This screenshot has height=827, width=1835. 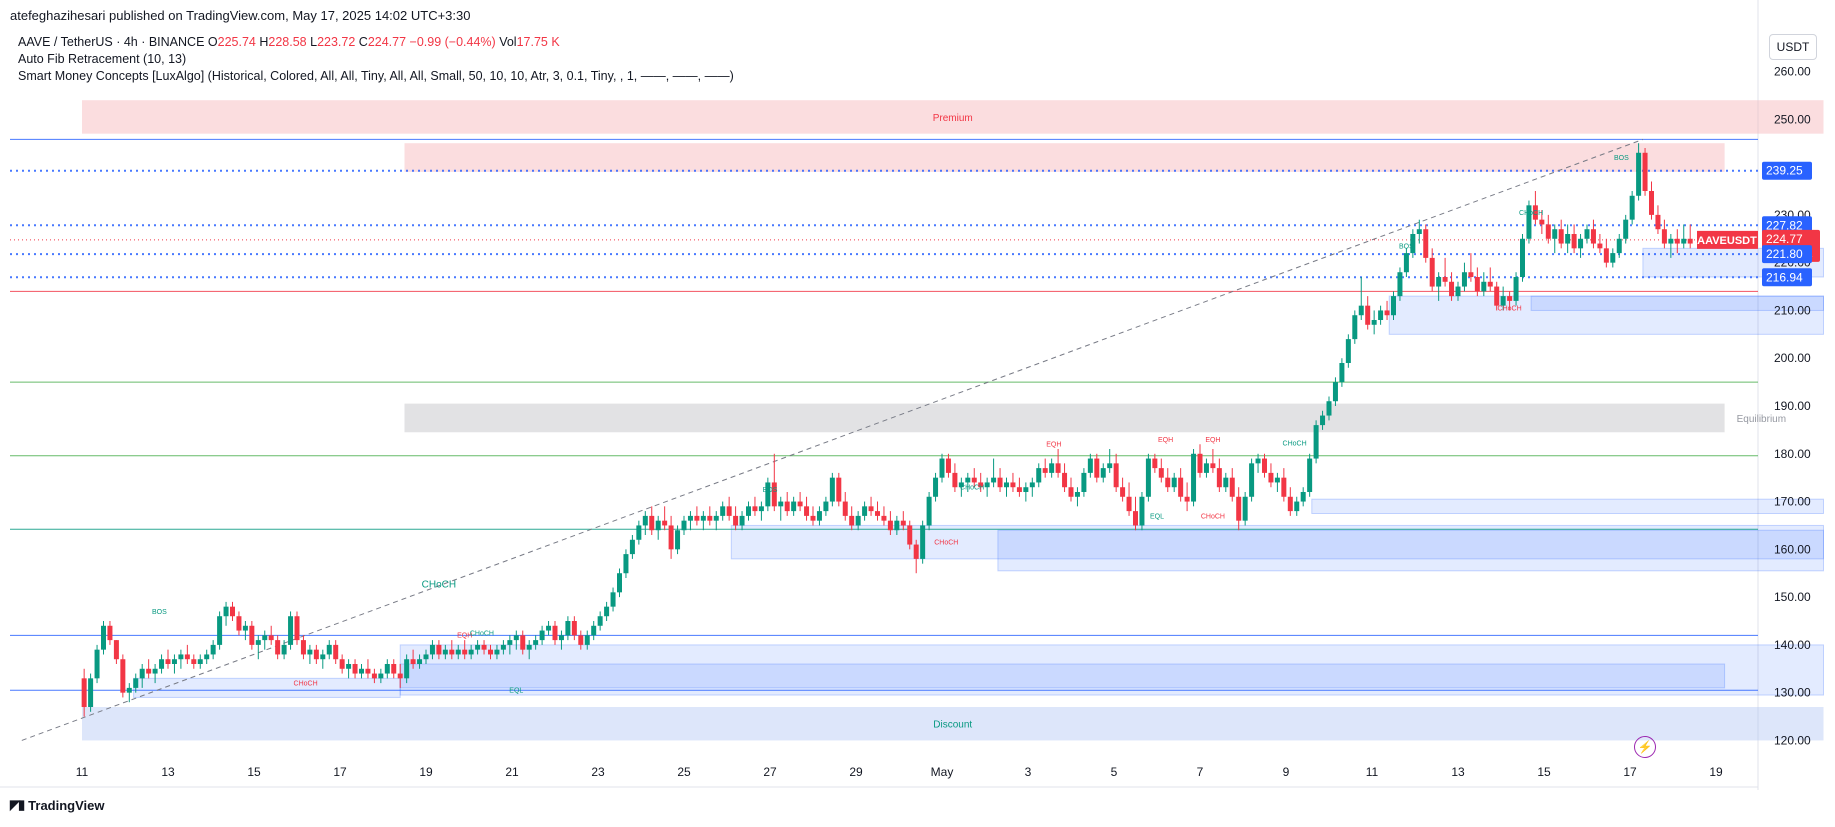 I want to click on volume-value: 17.75 K, so click(x=538, y=42).